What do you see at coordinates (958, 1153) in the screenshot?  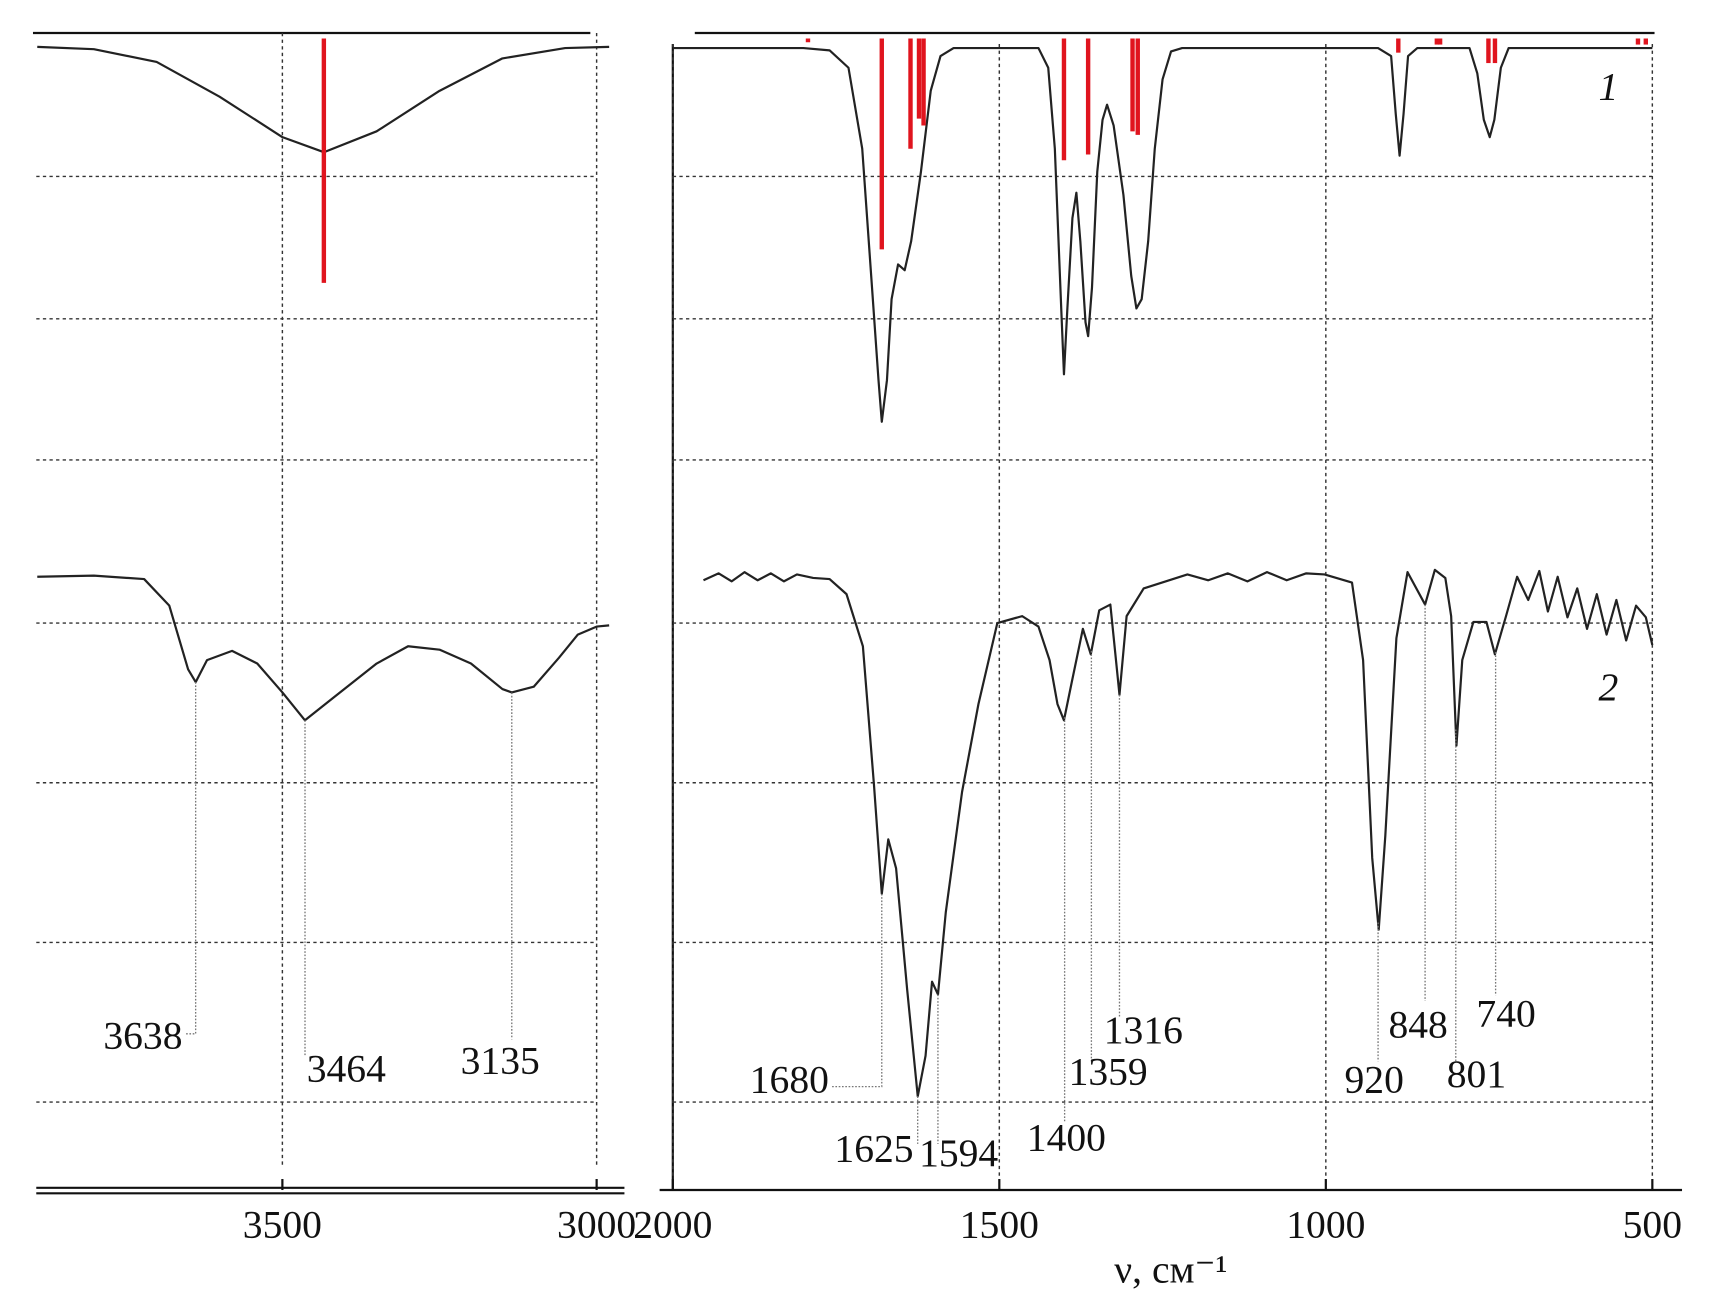 I see `peak-label: 1594` at bounding box center [958, 1153].